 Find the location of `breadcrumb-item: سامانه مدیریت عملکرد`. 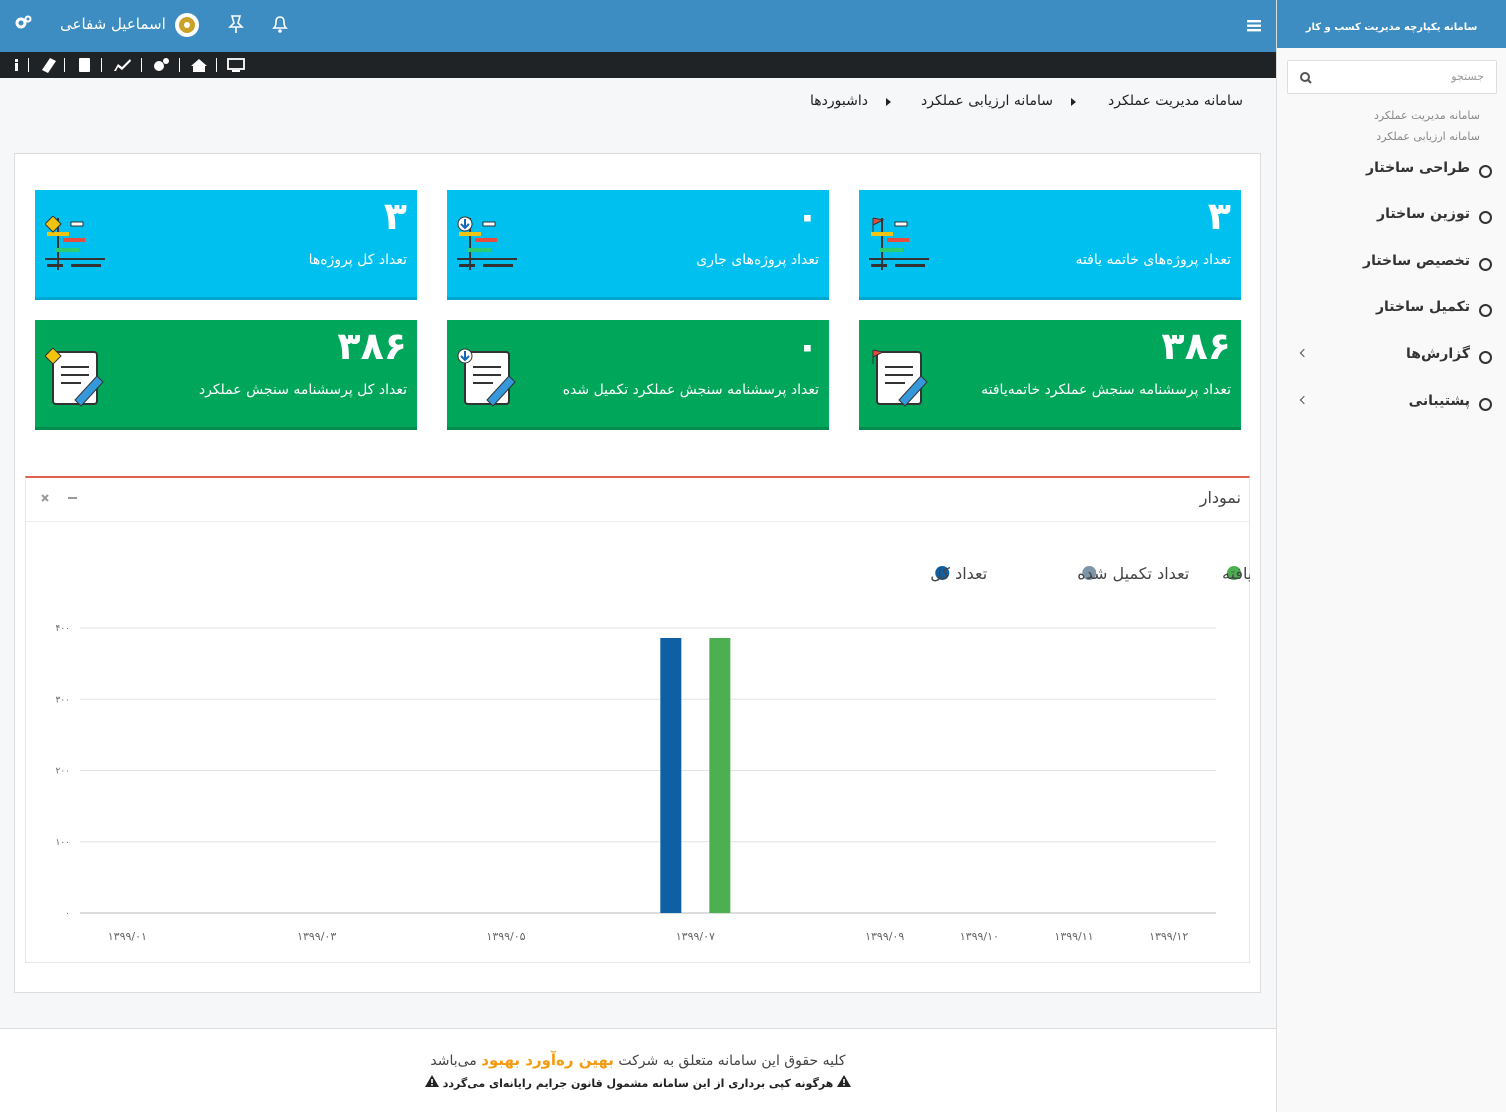

breadcrumb-item: سامانه مدیریت عملکرد is located at coordinates (1175, 101).